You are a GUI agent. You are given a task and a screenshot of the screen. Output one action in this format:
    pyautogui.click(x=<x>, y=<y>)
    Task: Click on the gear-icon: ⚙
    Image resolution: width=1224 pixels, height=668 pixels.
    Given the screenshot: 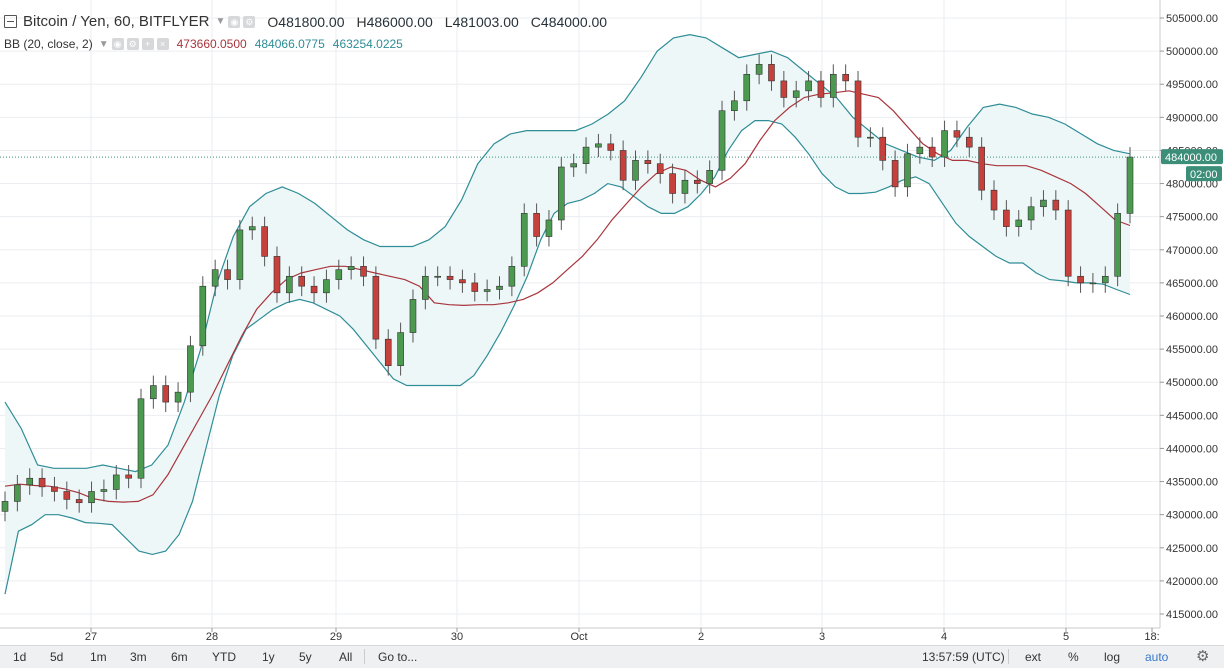 What is the action you would take?
    pyautogui.click(x=1203, y=656)
    